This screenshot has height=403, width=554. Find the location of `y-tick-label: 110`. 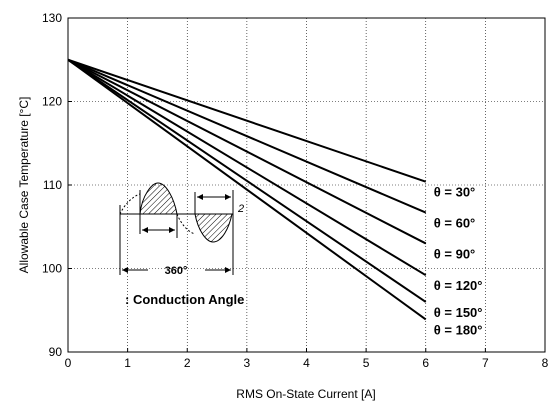

y-tick-label: 110 is located at coordinates (52, 185).